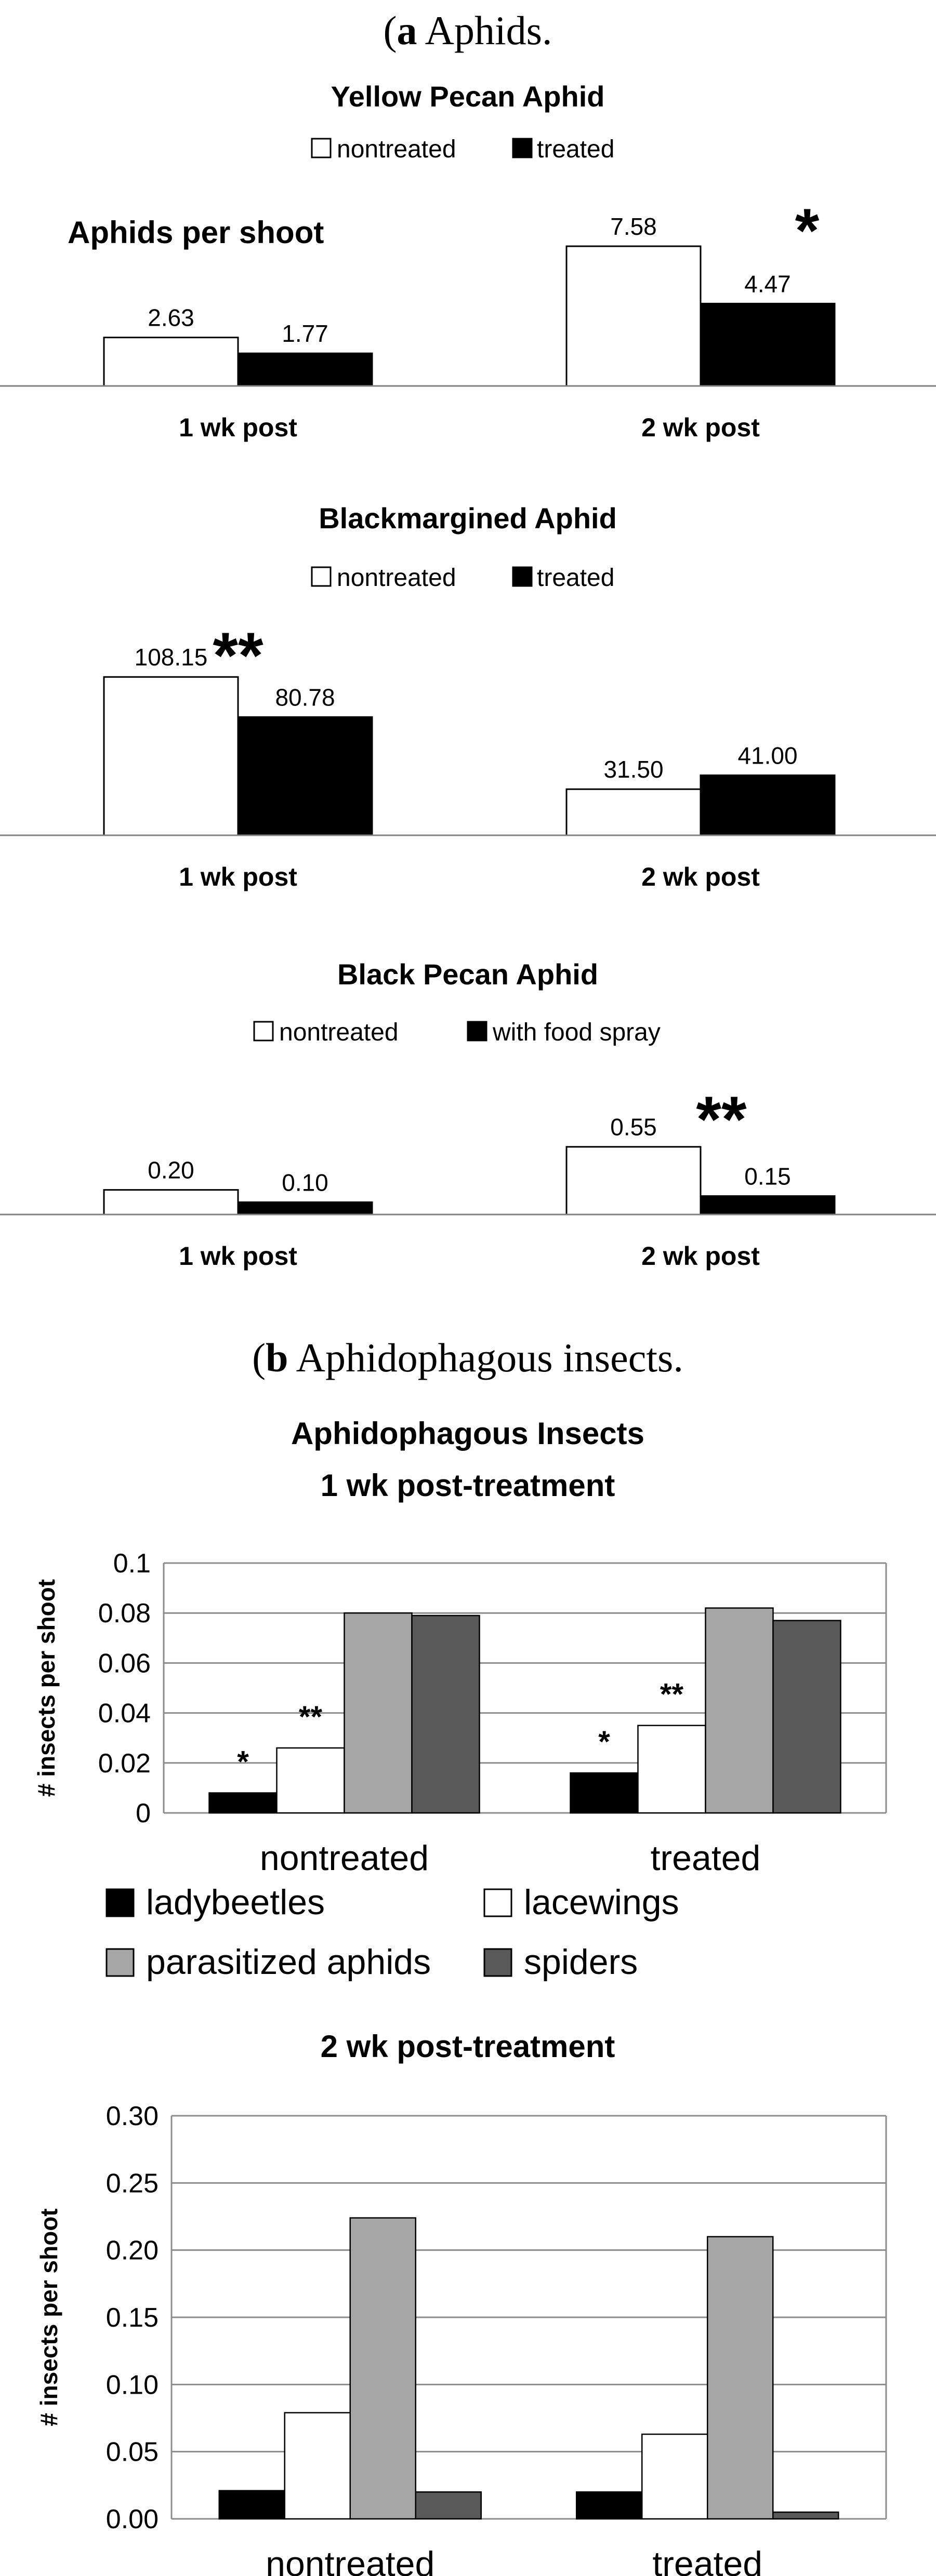 The height and width of the screenshot is (2576, 936). I want to click on data-label: 0.55, so click(633, 1127).